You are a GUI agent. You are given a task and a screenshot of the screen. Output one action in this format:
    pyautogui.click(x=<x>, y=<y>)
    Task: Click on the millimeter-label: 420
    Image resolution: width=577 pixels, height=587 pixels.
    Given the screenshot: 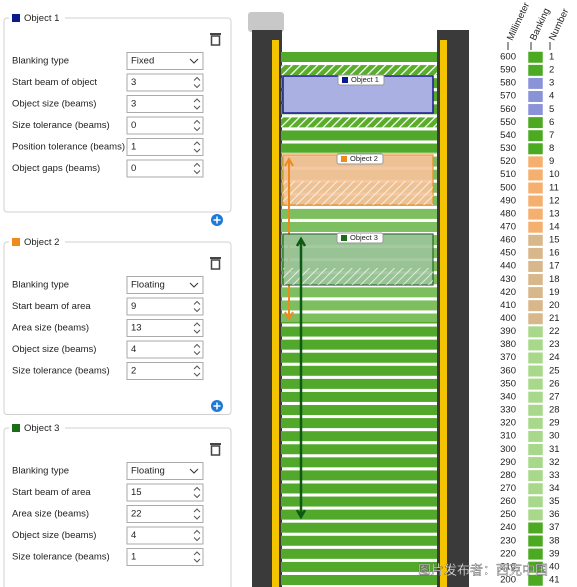 What is the action you would take?
    pyautogui.click(x=508, y=292)
    